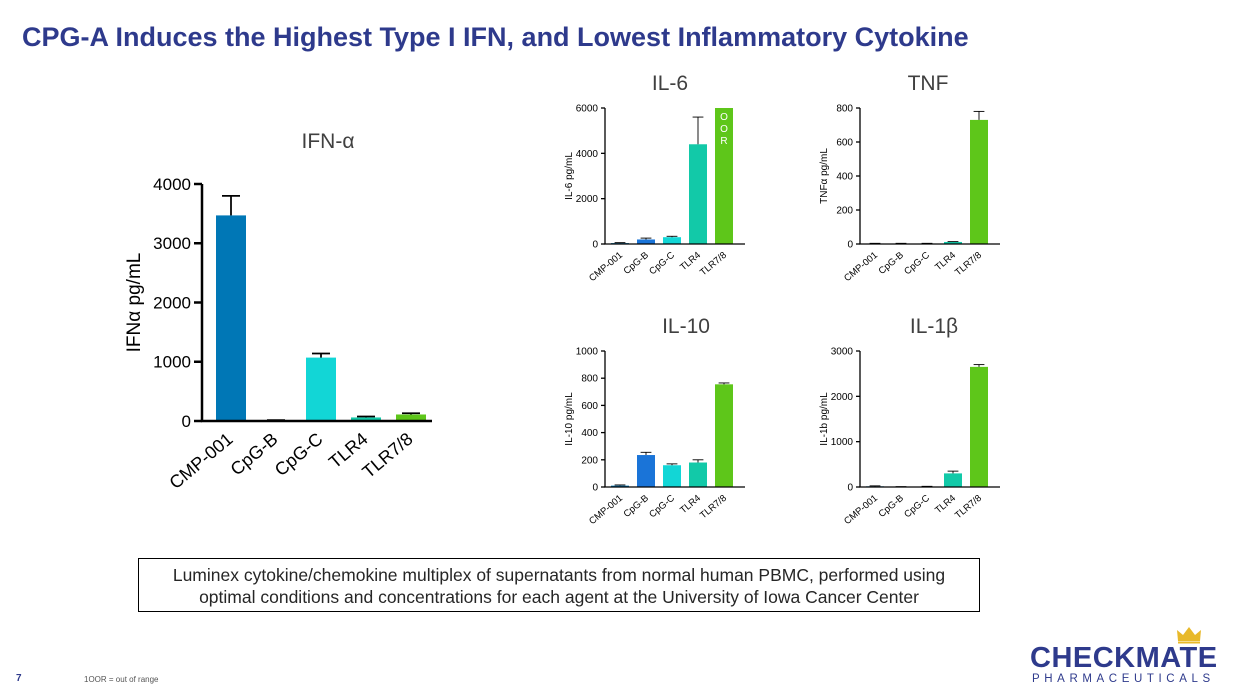  What do you see at coordinates (19, 678) in the screenshot?
I see `slide-number: 7` at bounding box center [19, 678].